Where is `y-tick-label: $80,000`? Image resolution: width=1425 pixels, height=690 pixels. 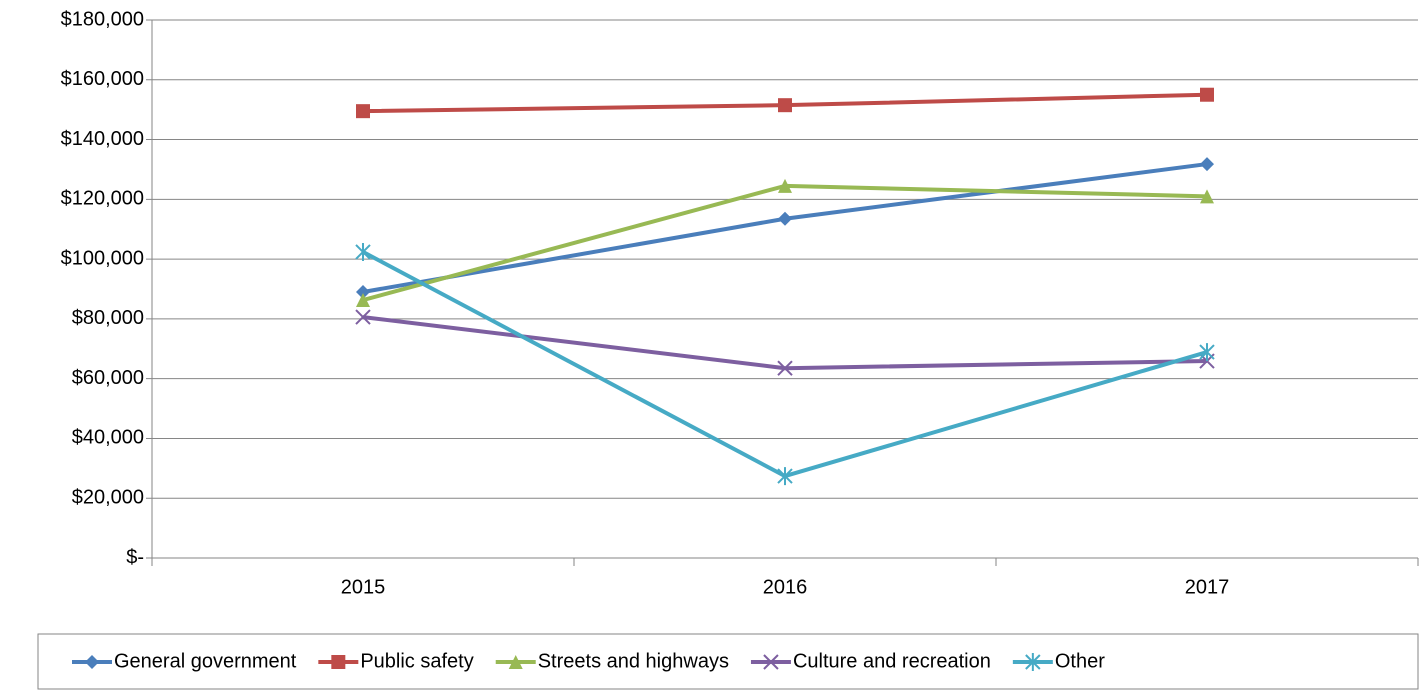
y-tick-label: $80,000 is located at coordinates (108, 318).